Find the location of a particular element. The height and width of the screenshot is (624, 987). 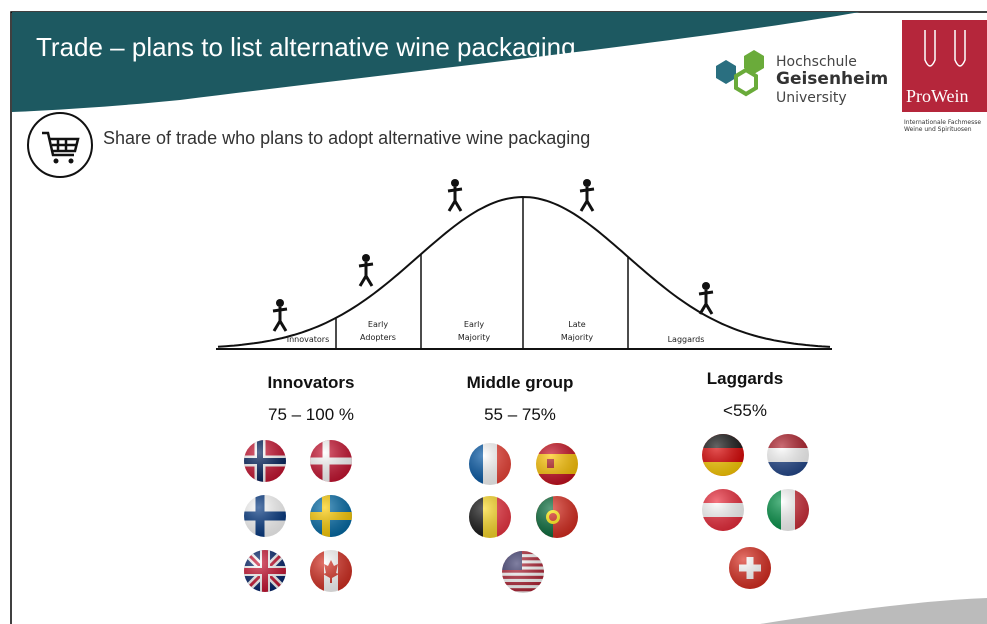

flag-spain is located at coordinates (557, 464).